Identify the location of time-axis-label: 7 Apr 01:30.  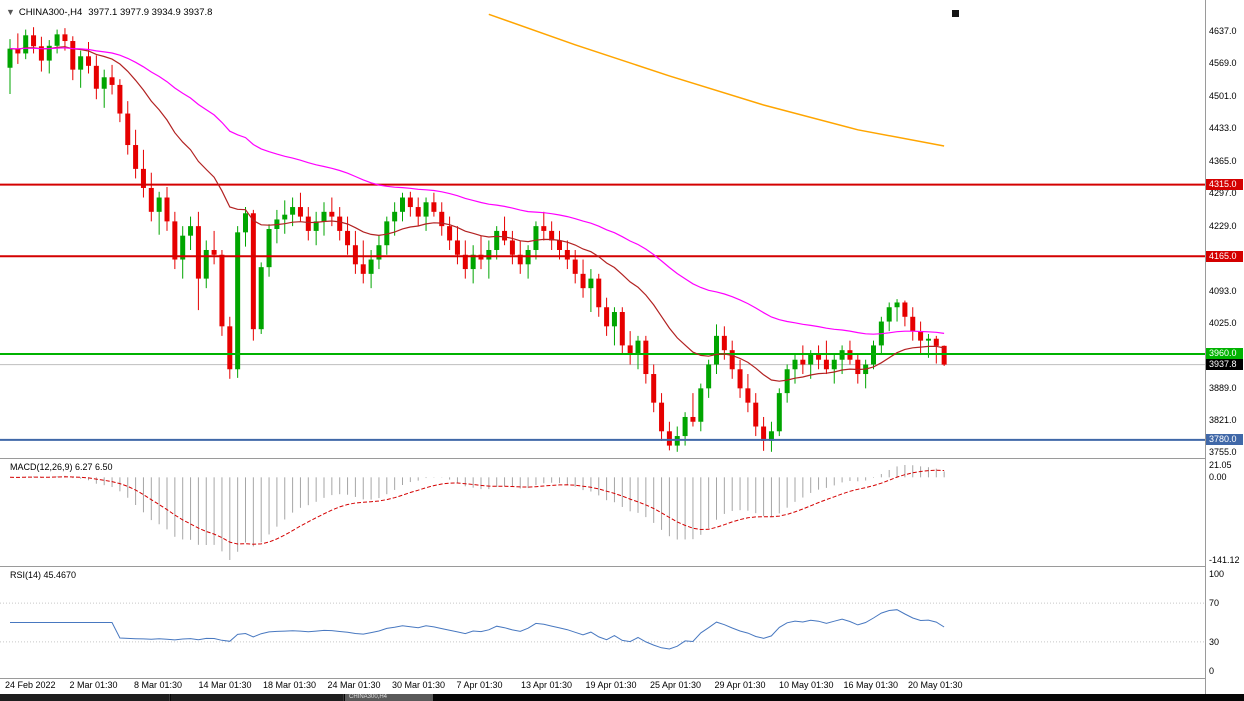
(479, 685).